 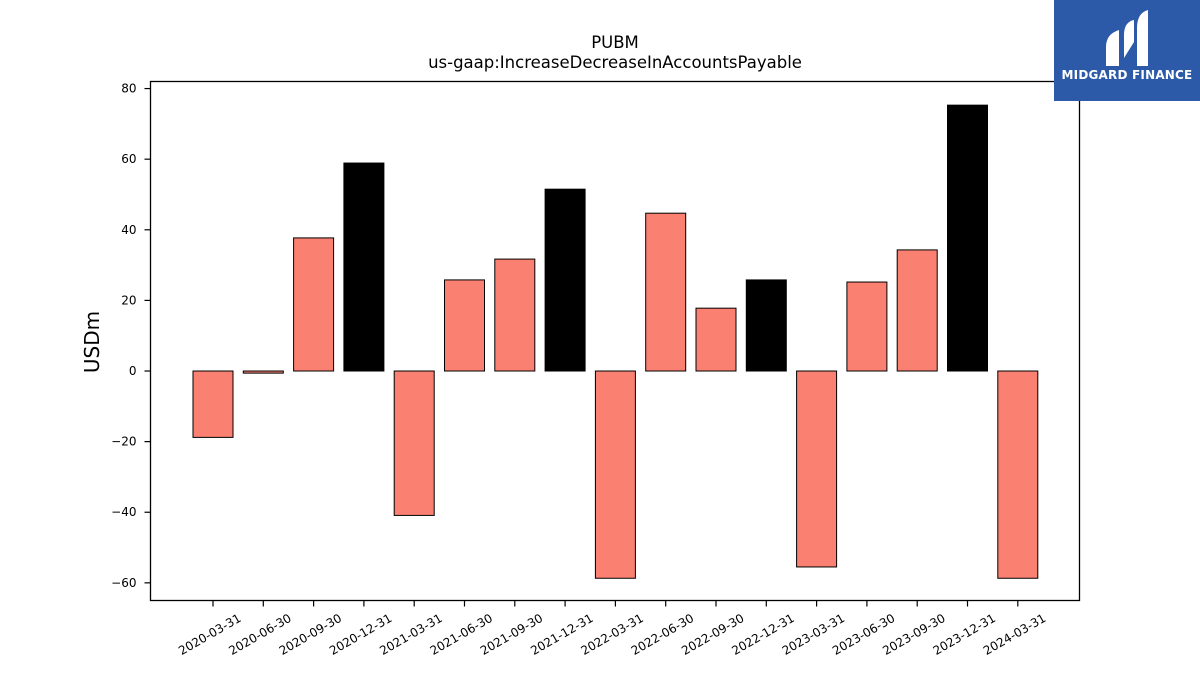 What do you see at coordinates (128, 89) in the screenshot?
I see `y-tick-label: 80` at bounding box center [128, 89].